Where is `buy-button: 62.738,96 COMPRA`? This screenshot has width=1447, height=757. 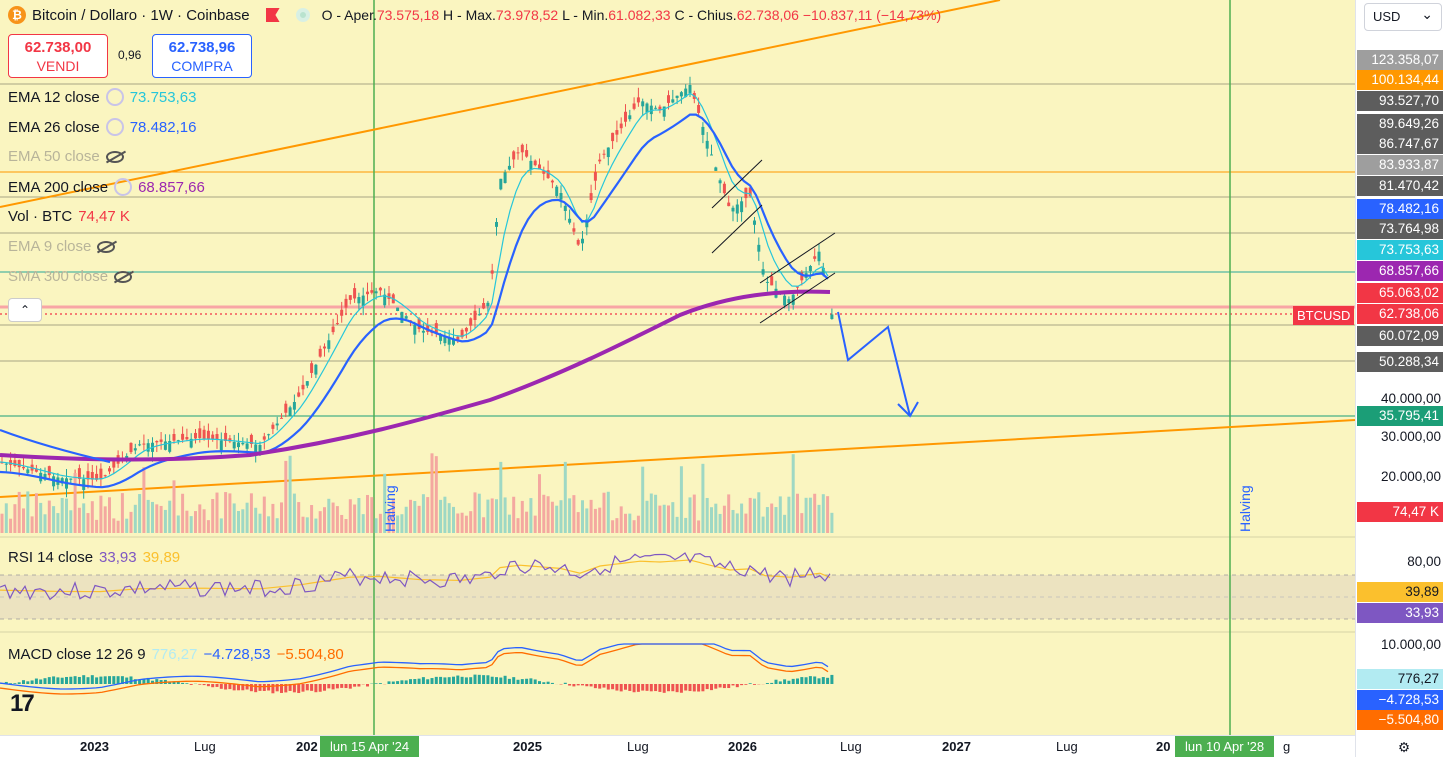 buy-button: 62.738,96 COMPRA is located at coordinates (202, 56).